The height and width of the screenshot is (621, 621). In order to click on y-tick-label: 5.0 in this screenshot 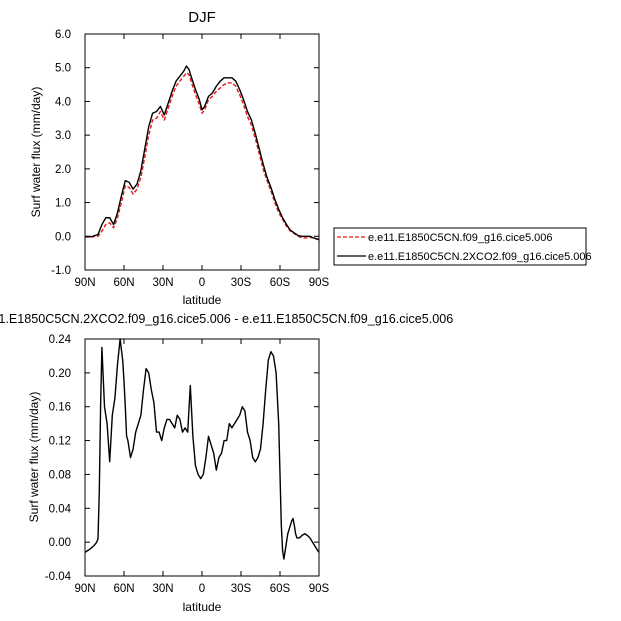, I will do `click(63, 69)`.